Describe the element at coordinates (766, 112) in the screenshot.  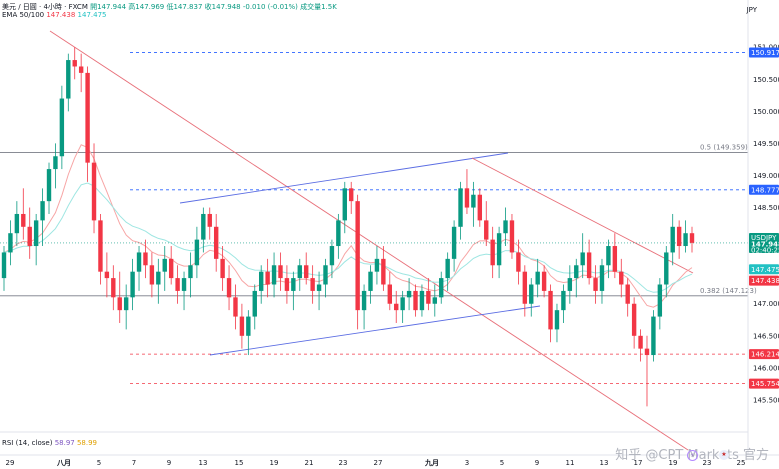
I see `y-tick-label: 150.000` at that location.